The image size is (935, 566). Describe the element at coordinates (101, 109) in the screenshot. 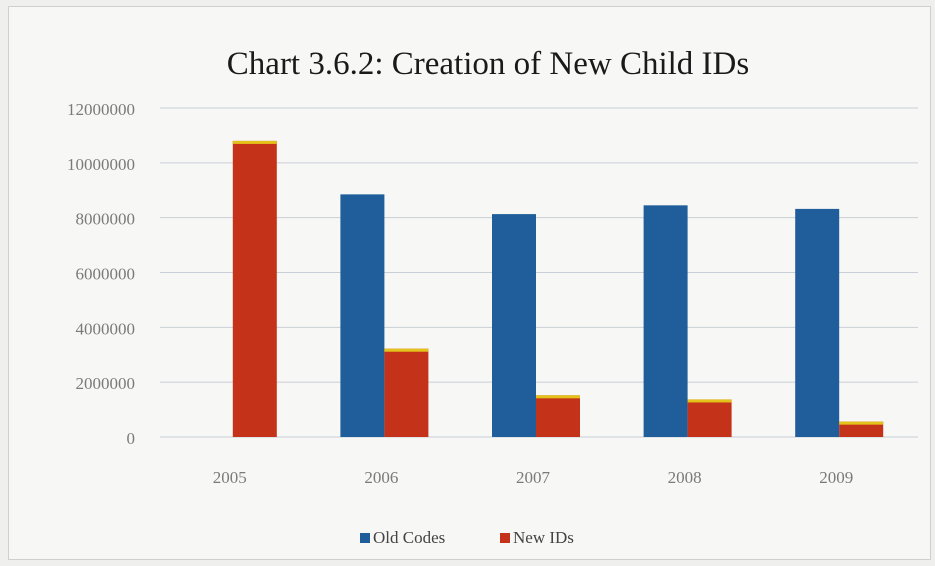

I see `y-tick-label: 12000000` at that location.